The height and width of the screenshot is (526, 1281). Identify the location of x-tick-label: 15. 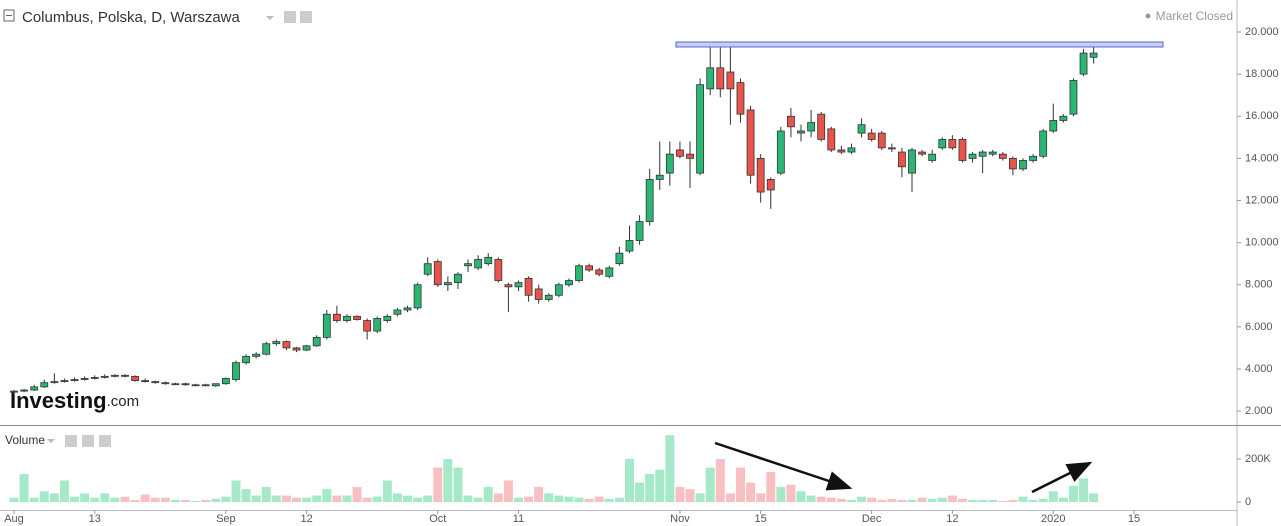
(1134, 519).